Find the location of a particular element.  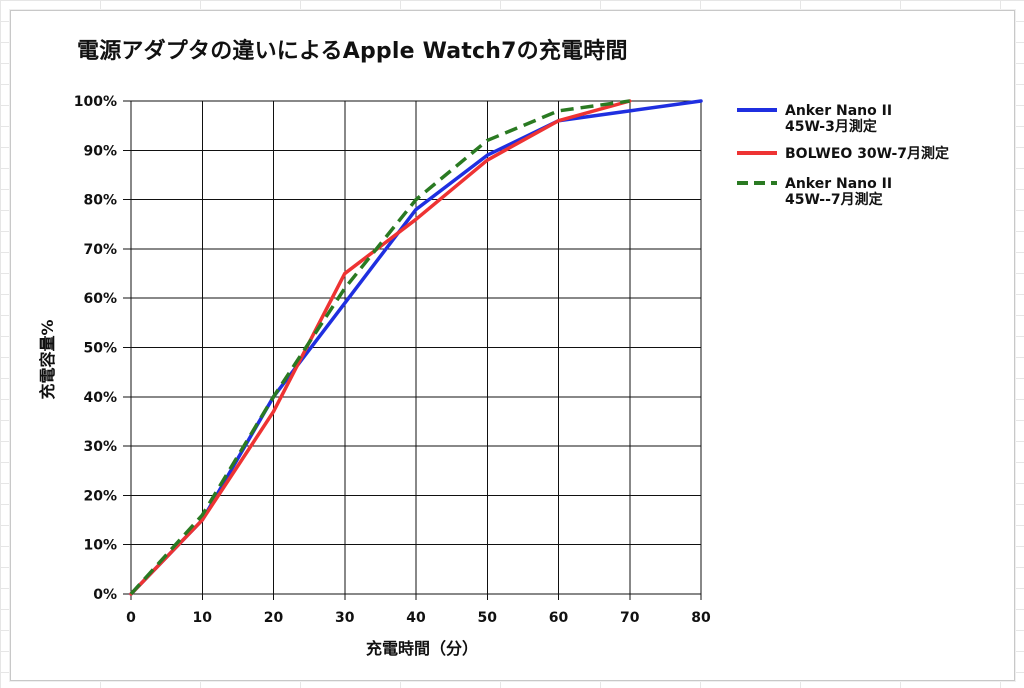

x-axis-title: 充電時間（分） is located at coordinates (422, 648).